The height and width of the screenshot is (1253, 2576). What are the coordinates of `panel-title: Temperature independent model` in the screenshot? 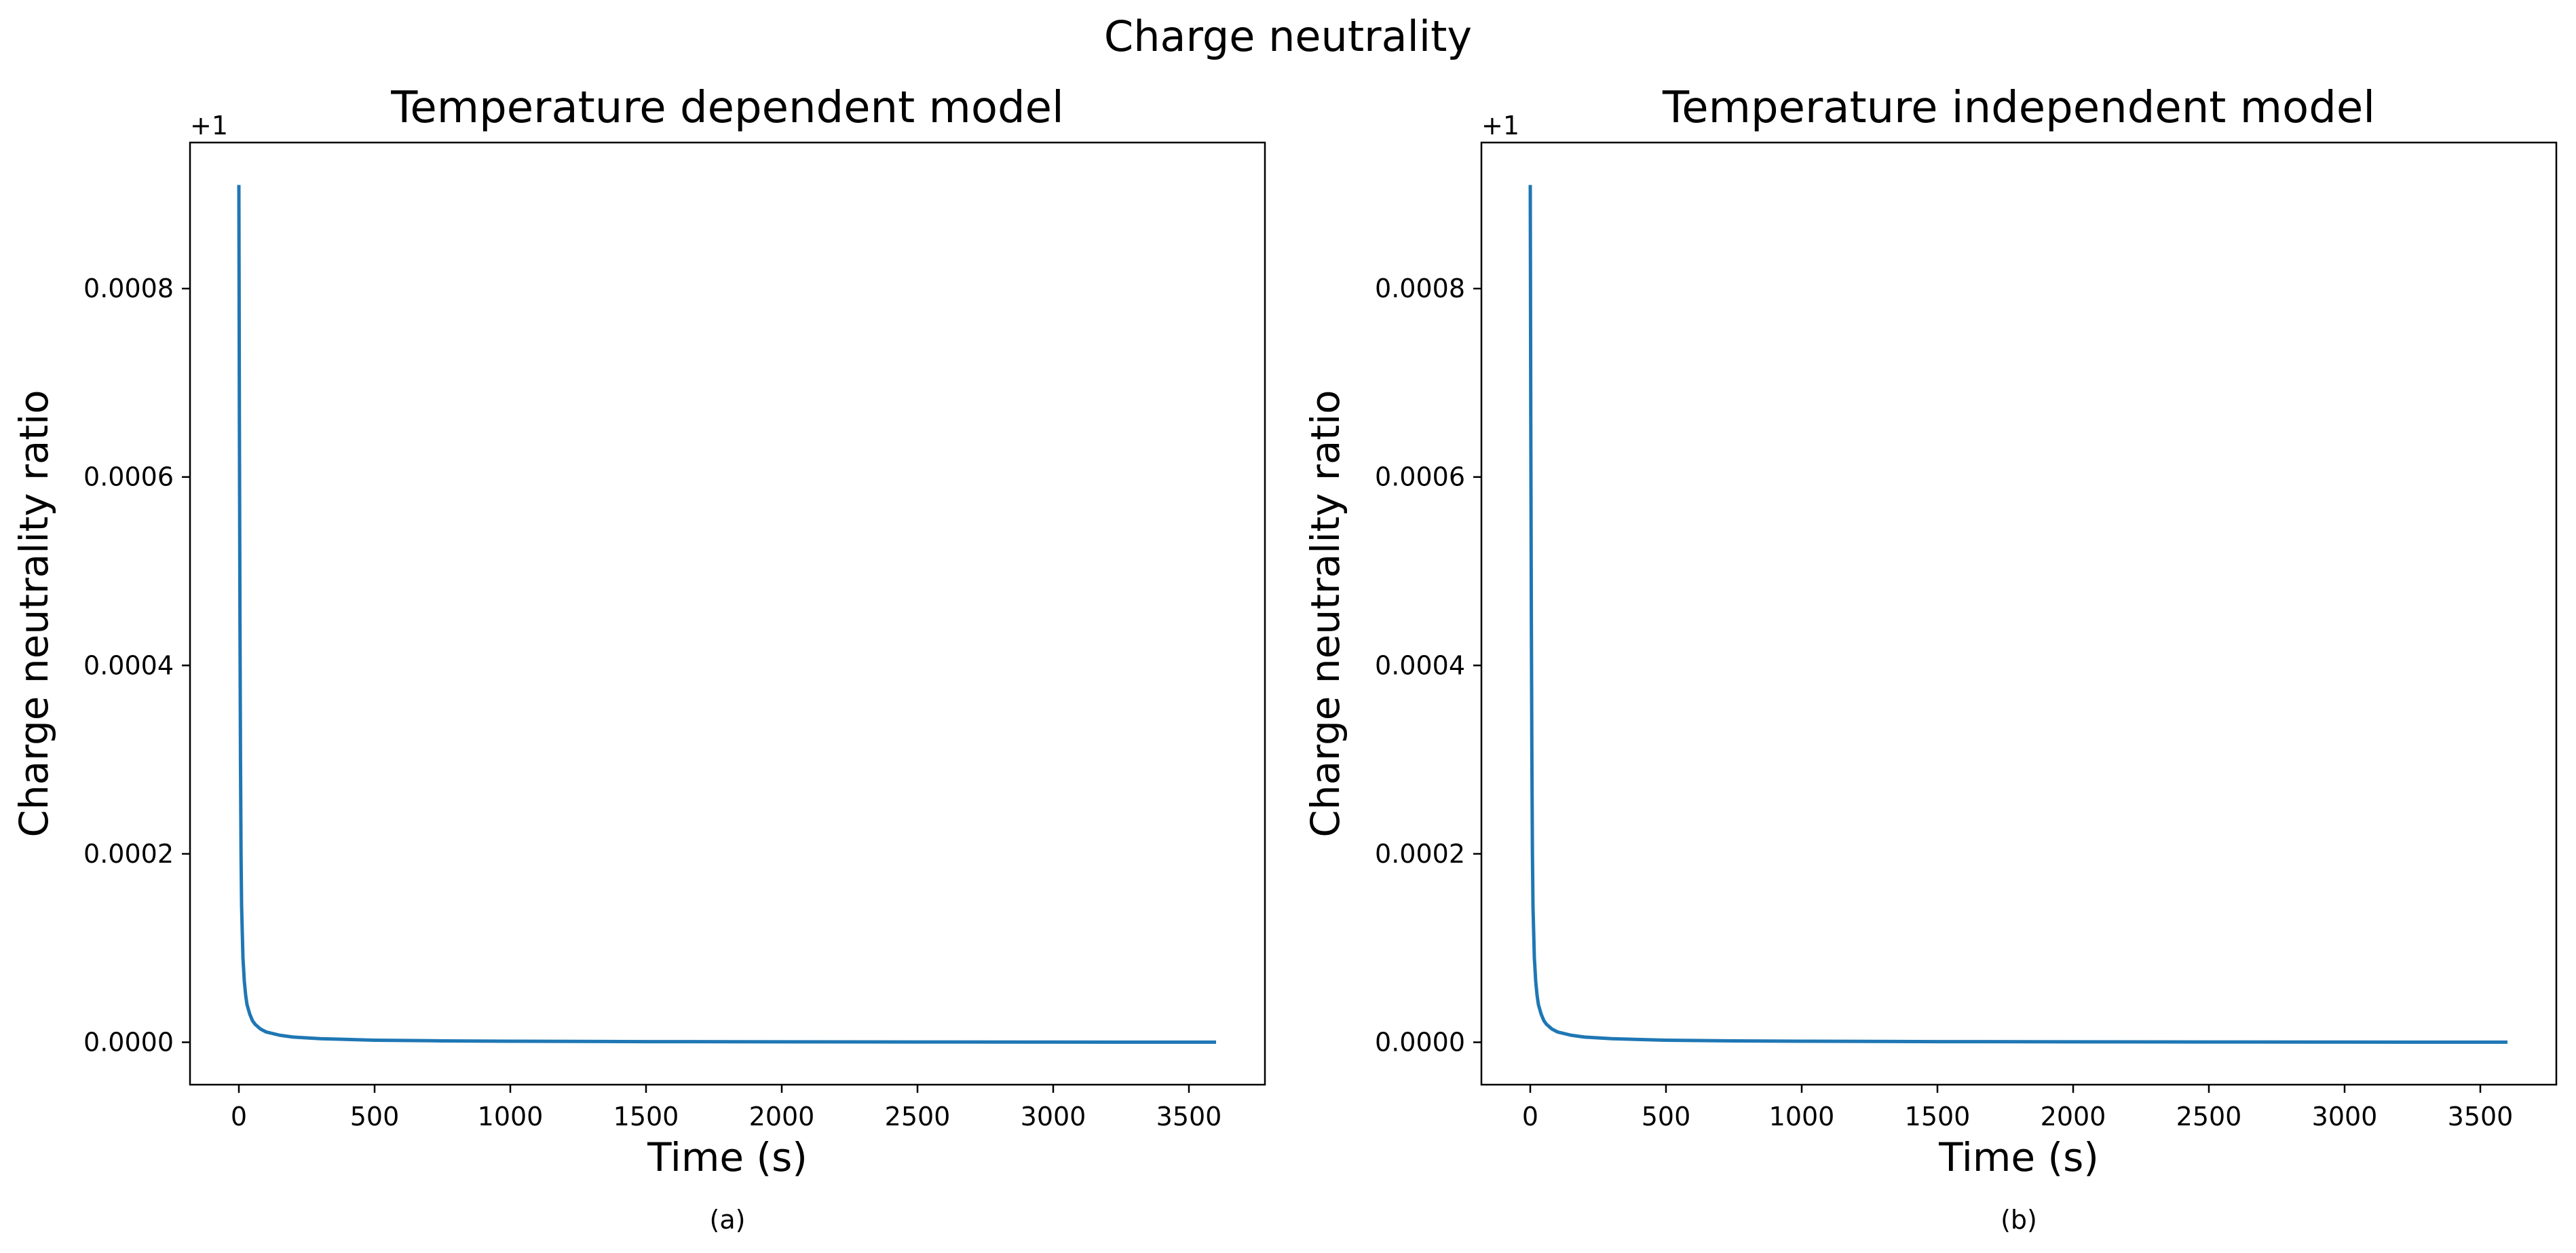 It's located at (2018, 108).